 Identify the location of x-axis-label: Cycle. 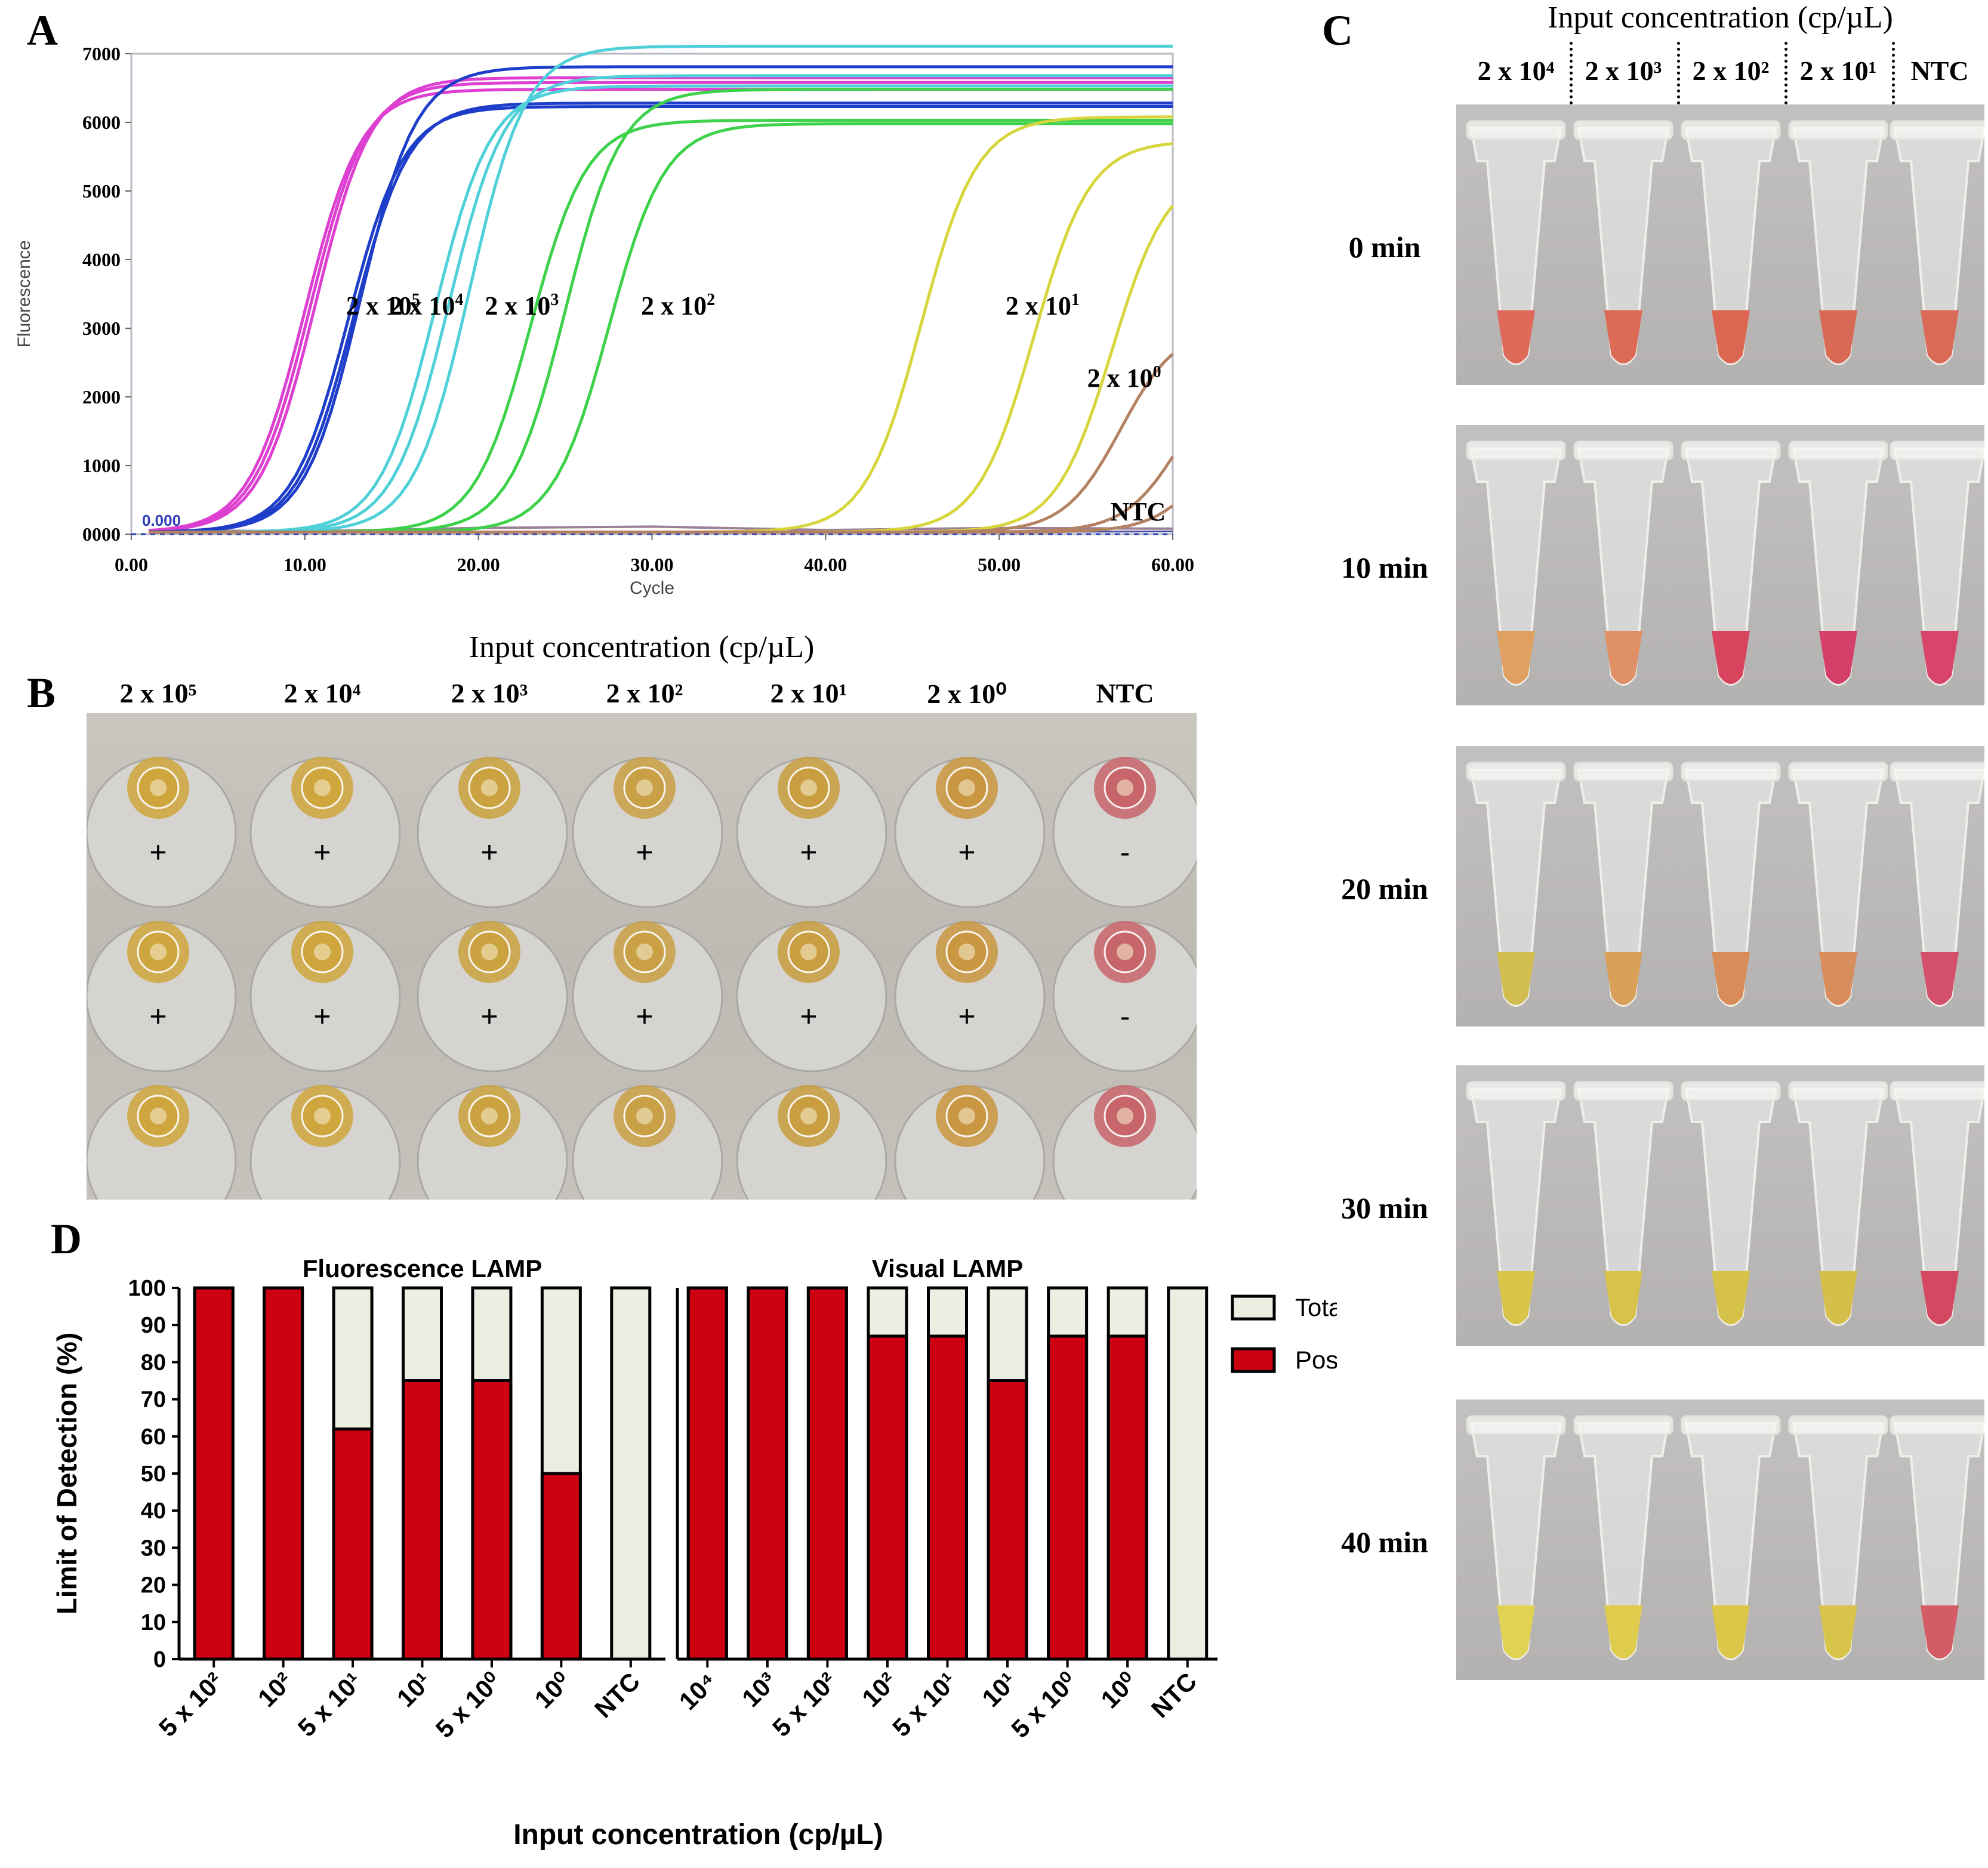
(652, 588).